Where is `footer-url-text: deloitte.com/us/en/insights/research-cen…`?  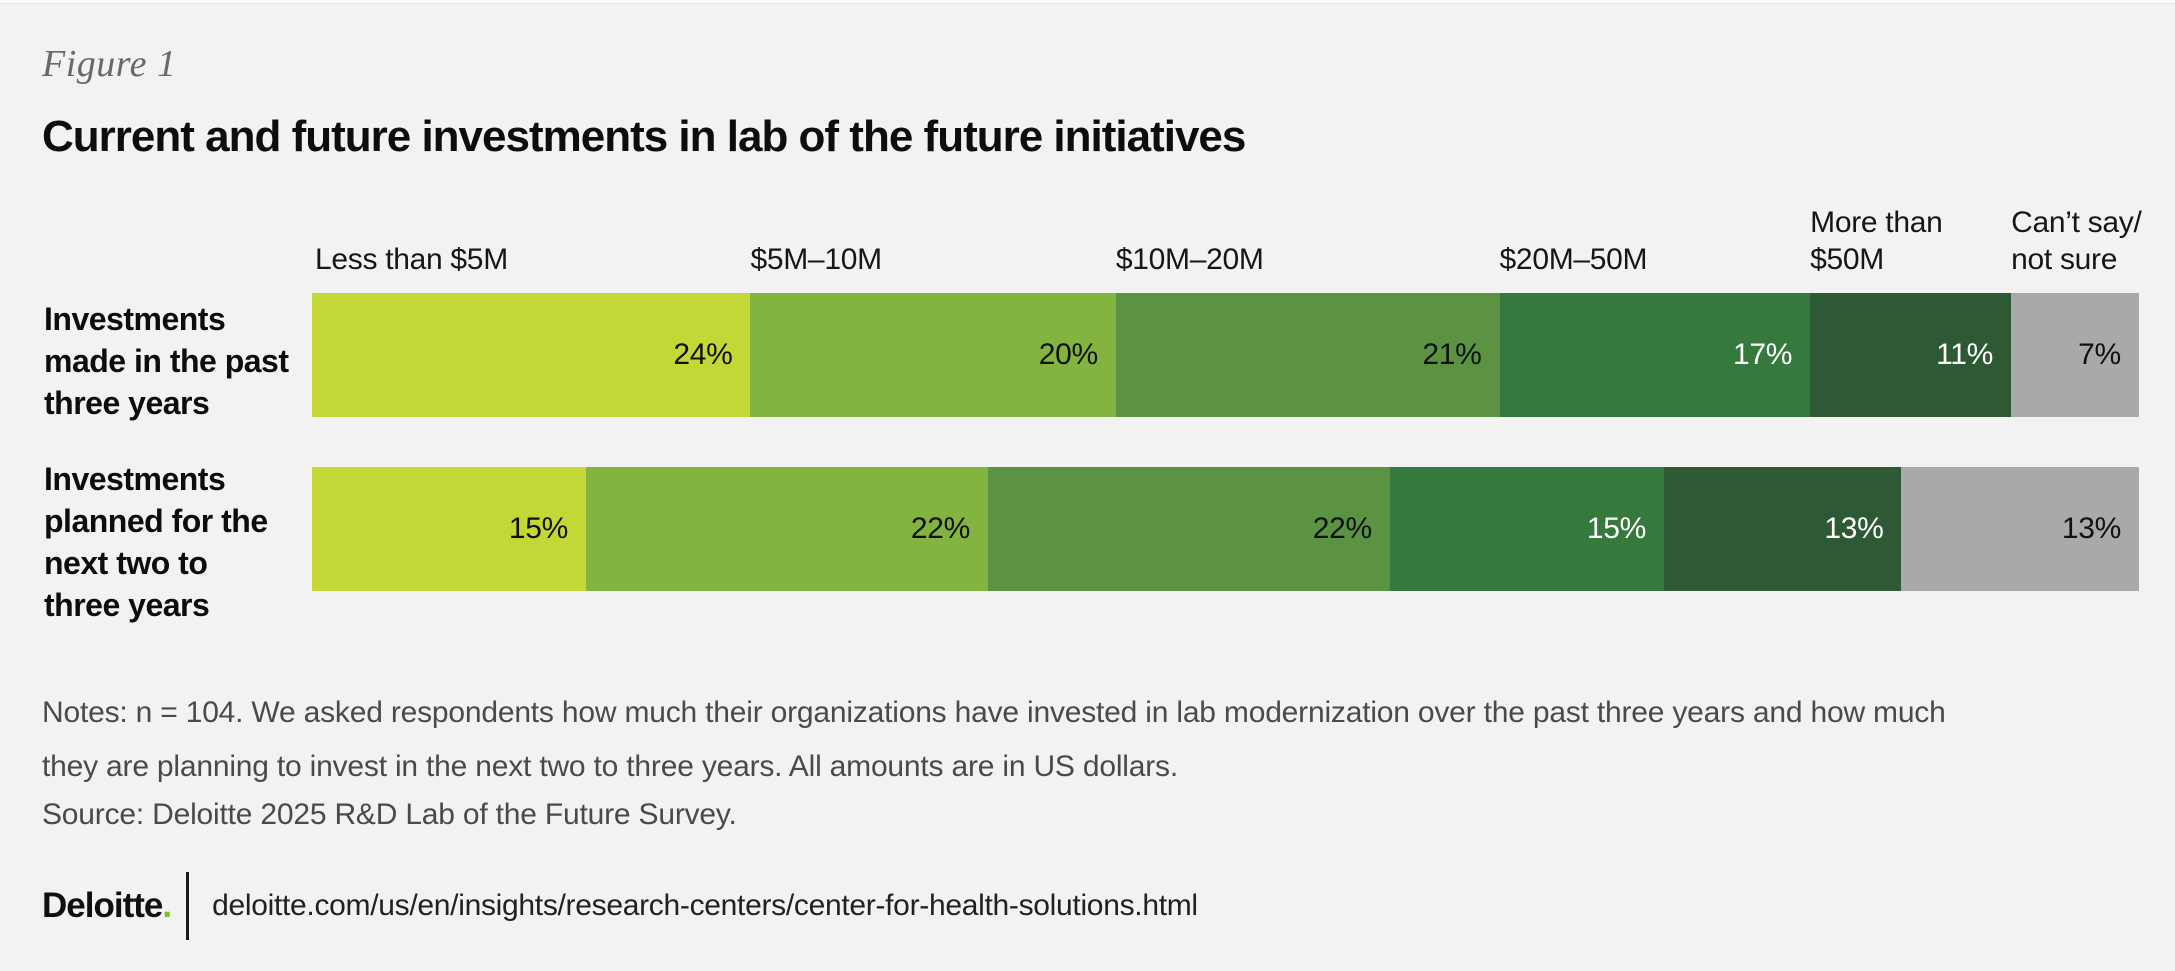
footer-url-text: deloitte.com/us/en/insights/research-cen… is located at coordinates (705, 905).